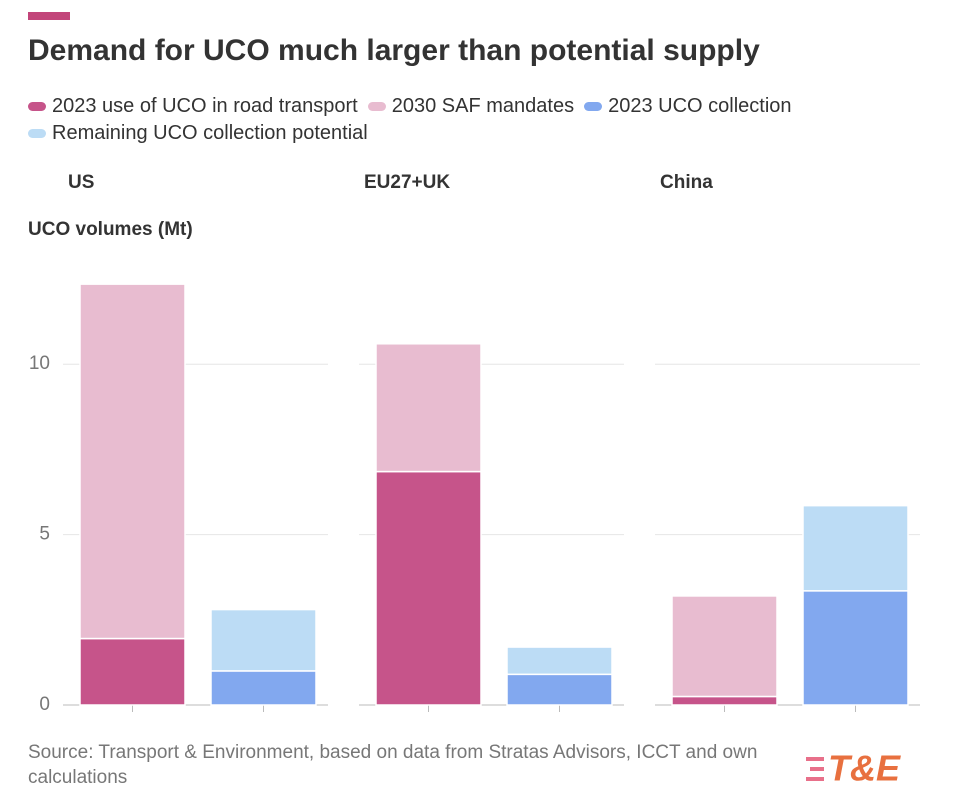 The height and width of the screenshot is (801, 960). I want to click on title-accent, so click(49, 16).